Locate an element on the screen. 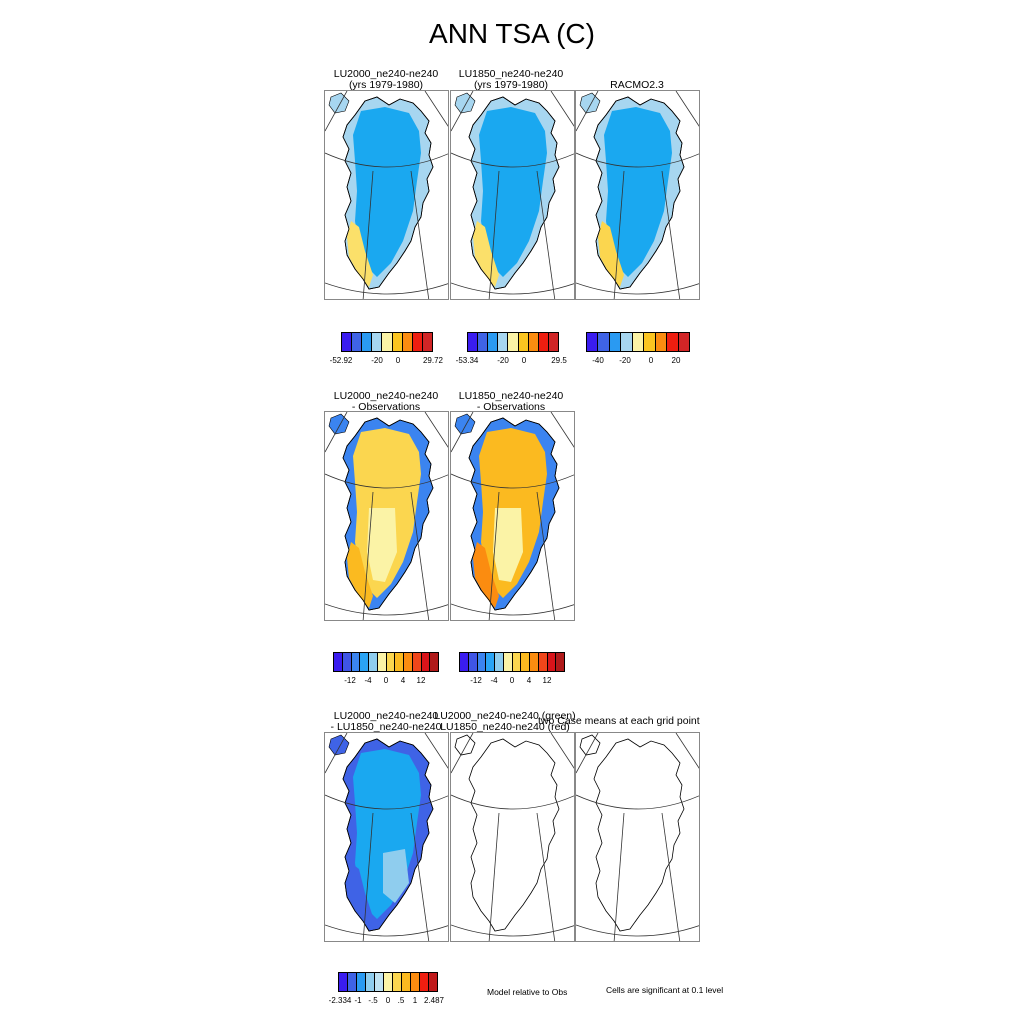  colorbar-tick: .5 is located at coordinates (401, 1000).